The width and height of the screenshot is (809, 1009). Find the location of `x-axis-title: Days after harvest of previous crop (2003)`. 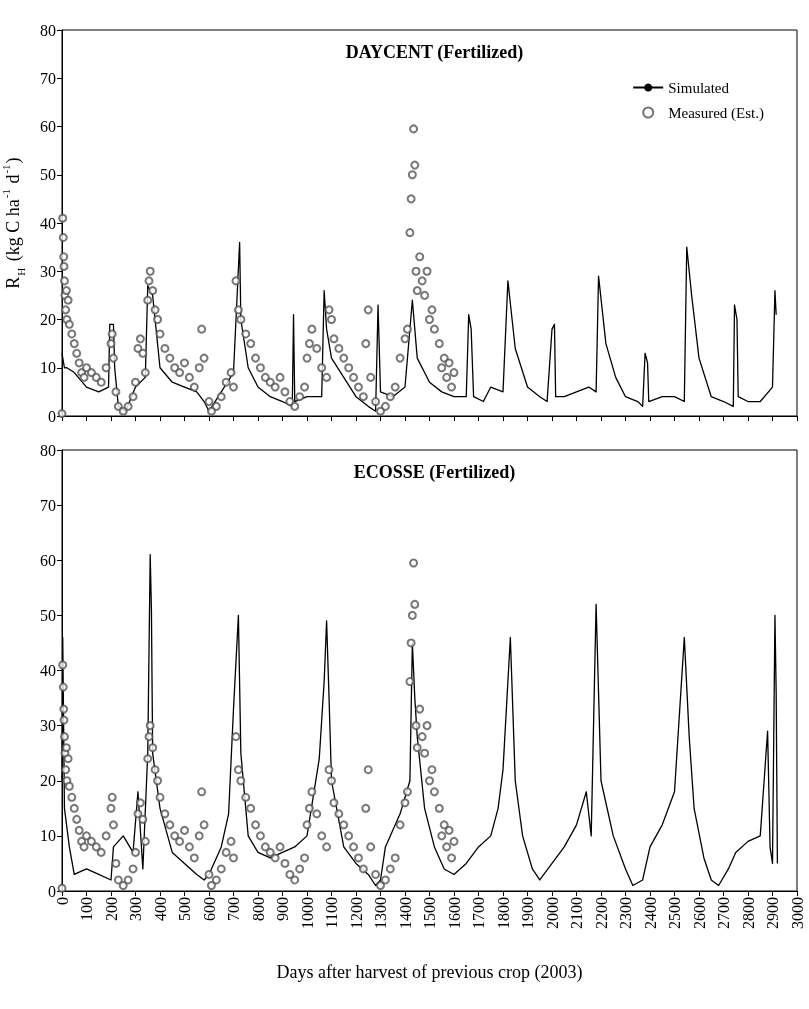

x-axis-title: Days after harvest of previous crop (2003) is located at coordinates (429, 972).